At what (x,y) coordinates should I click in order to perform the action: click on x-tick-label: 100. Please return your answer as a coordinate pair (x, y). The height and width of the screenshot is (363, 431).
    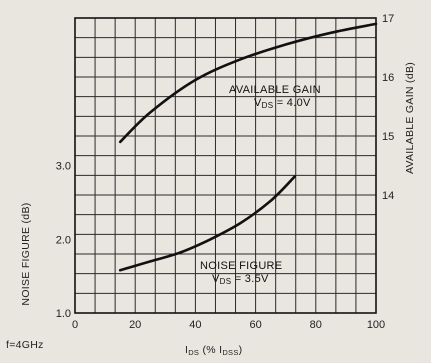
    Looking at the image, I should click on (376, 325).